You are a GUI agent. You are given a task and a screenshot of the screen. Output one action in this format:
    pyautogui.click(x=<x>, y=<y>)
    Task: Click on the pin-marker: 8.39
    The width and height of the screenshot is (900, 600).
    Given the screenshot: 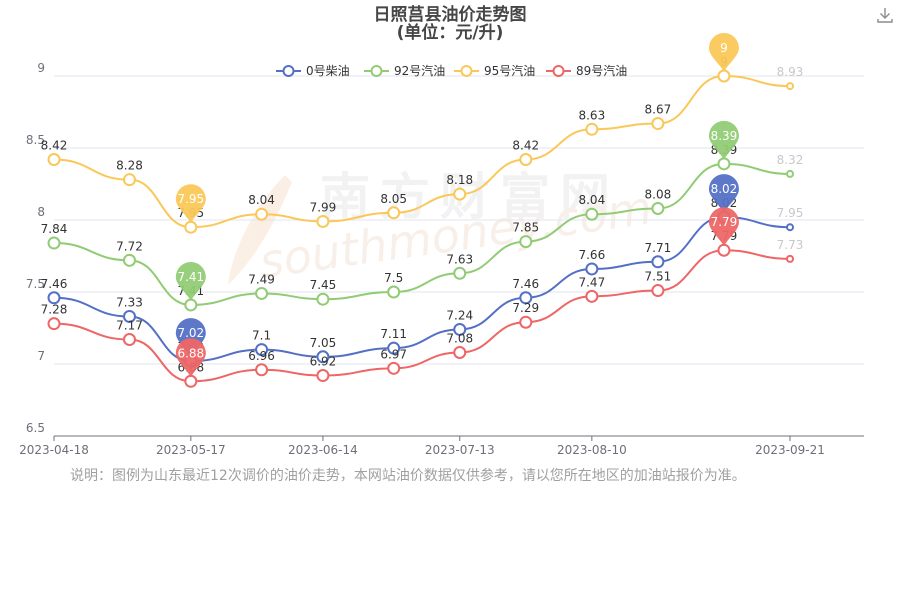 What is the action you would take?
    pyautogui.click(x=723, y=140)
    